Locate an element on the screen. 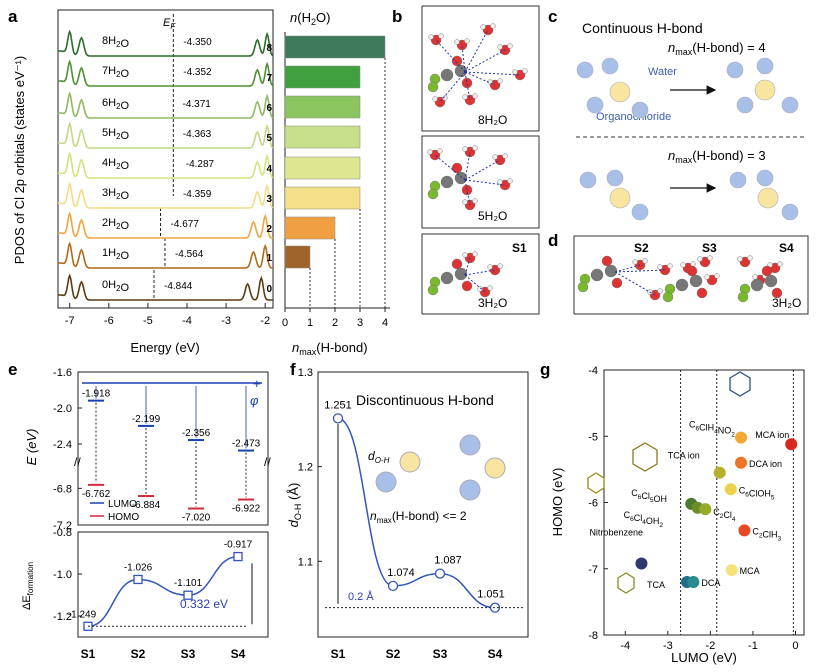  f-nmax-label: nmax(H-bond) <= 2 is located at coordinates (418, 517).